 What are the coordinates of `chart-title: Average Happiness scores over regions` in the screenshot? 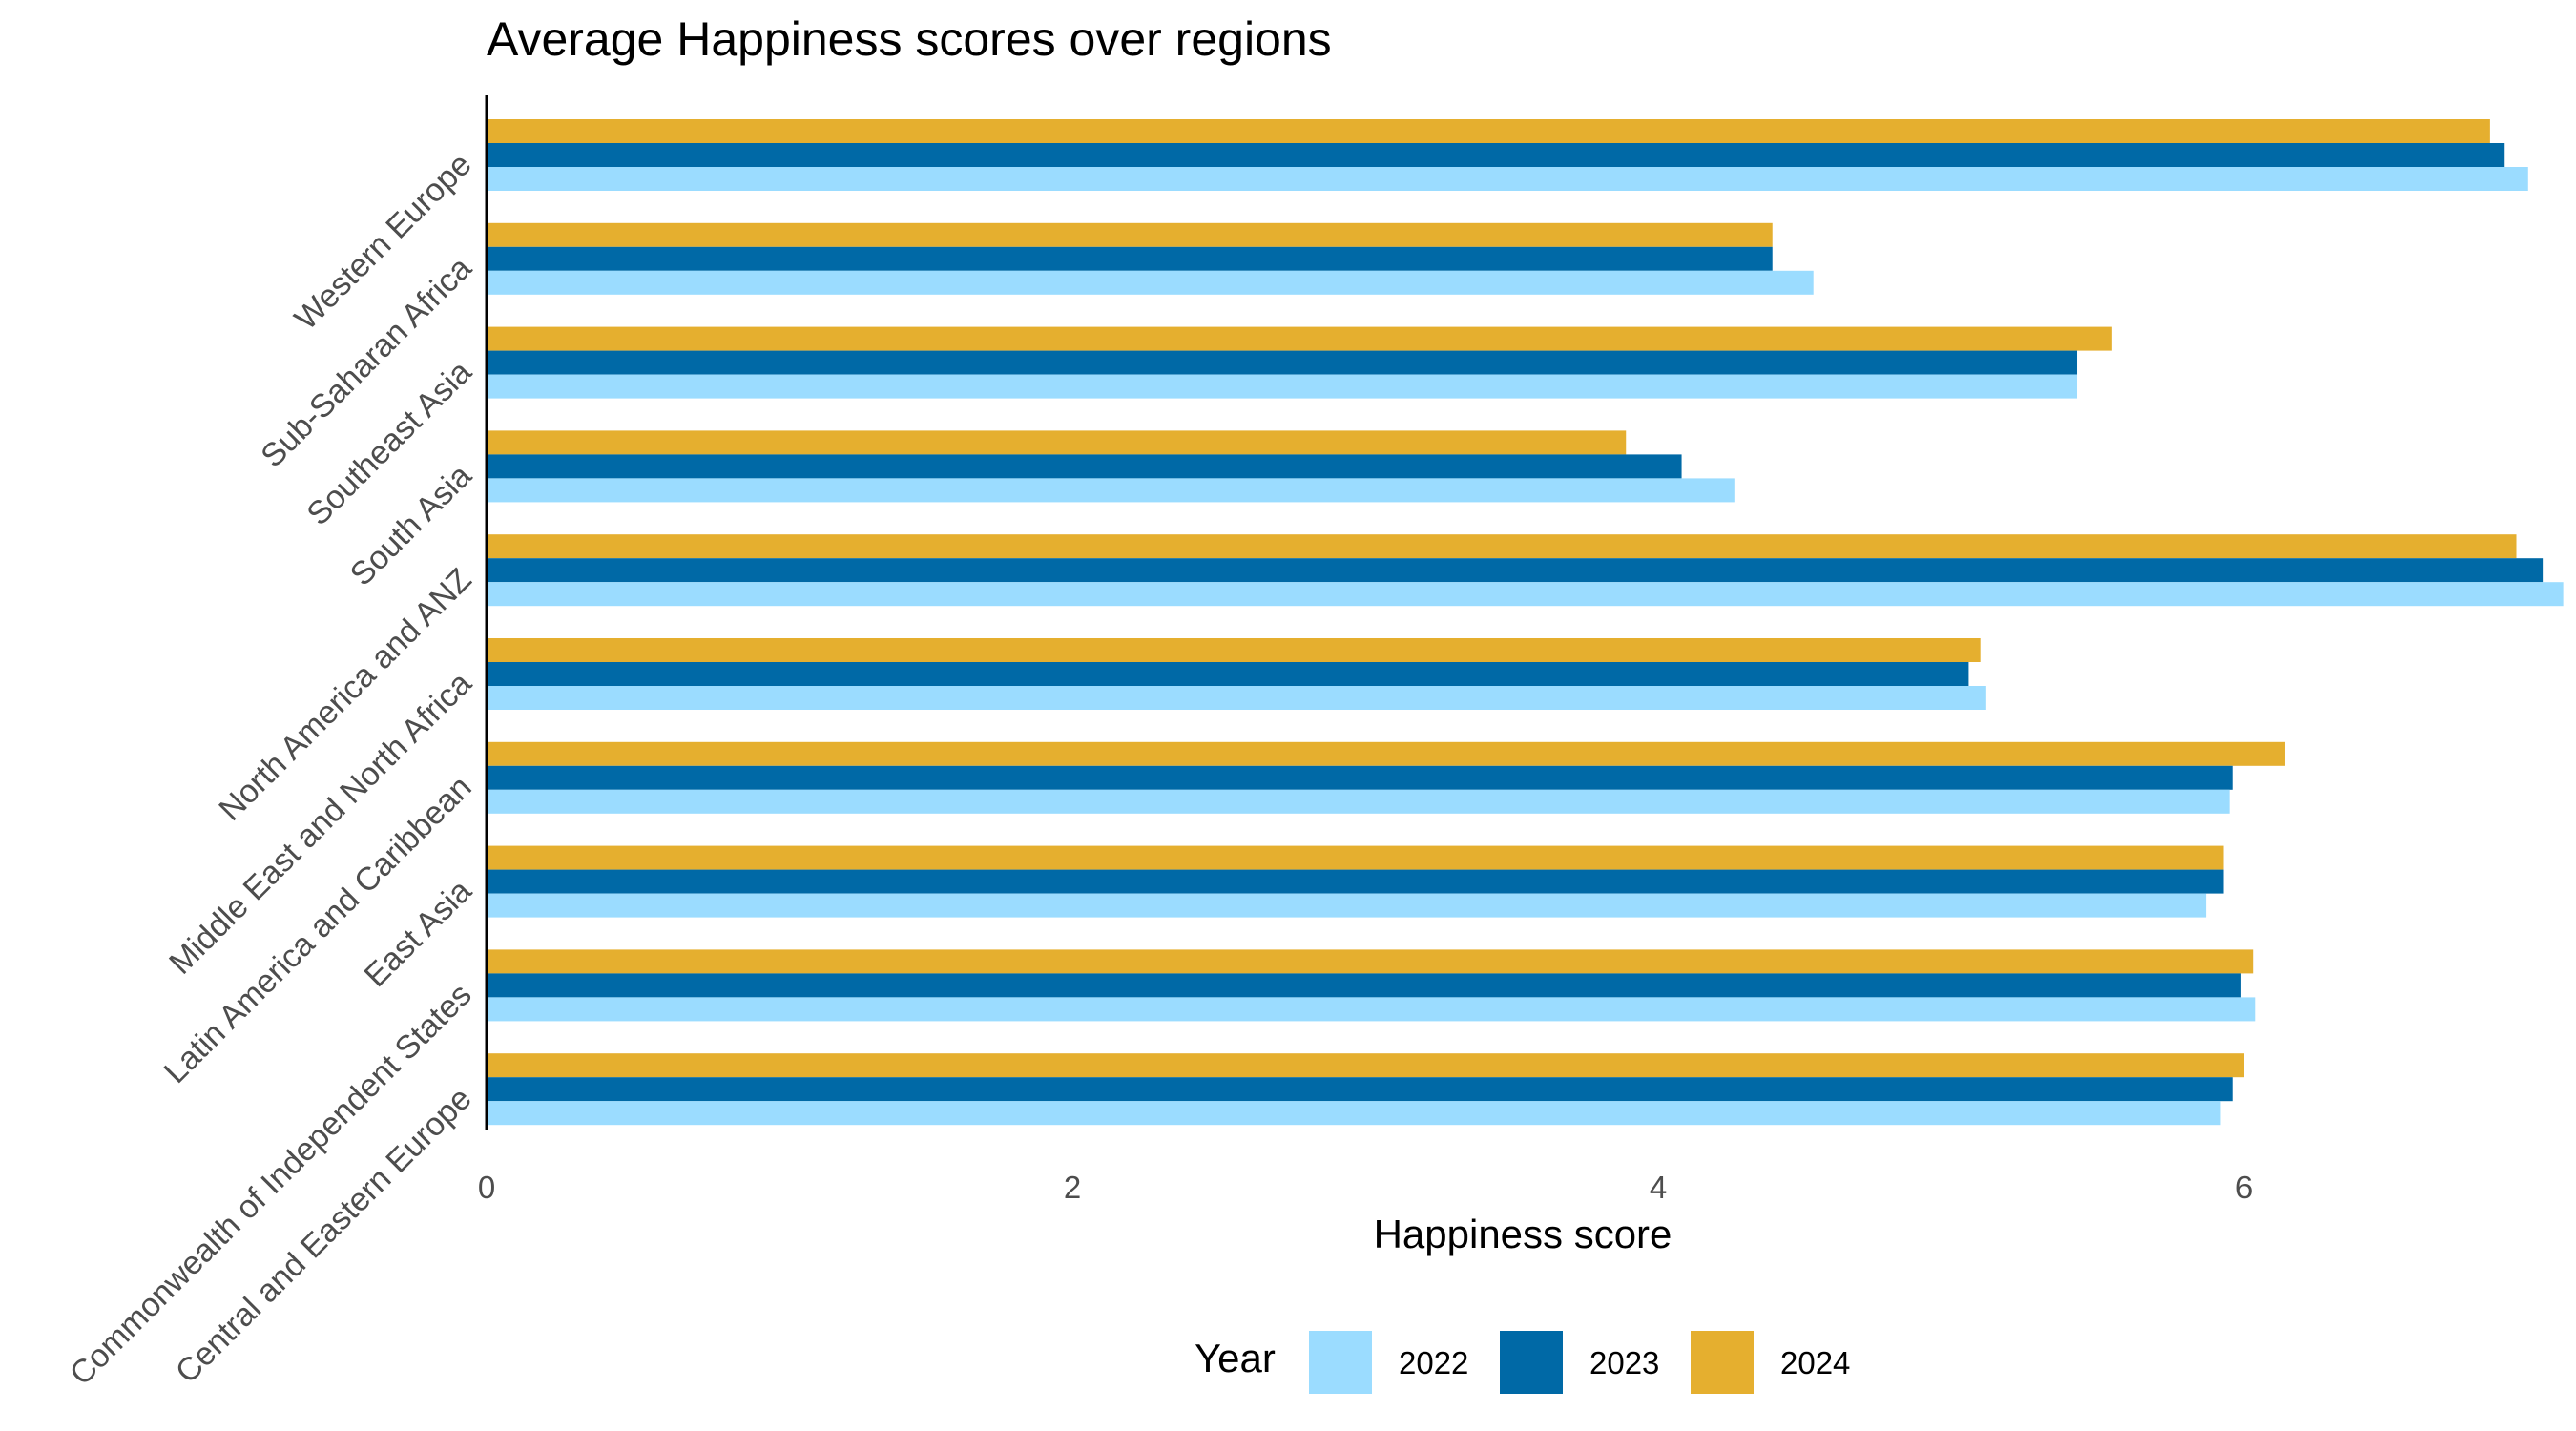 It's located at (909, 39).